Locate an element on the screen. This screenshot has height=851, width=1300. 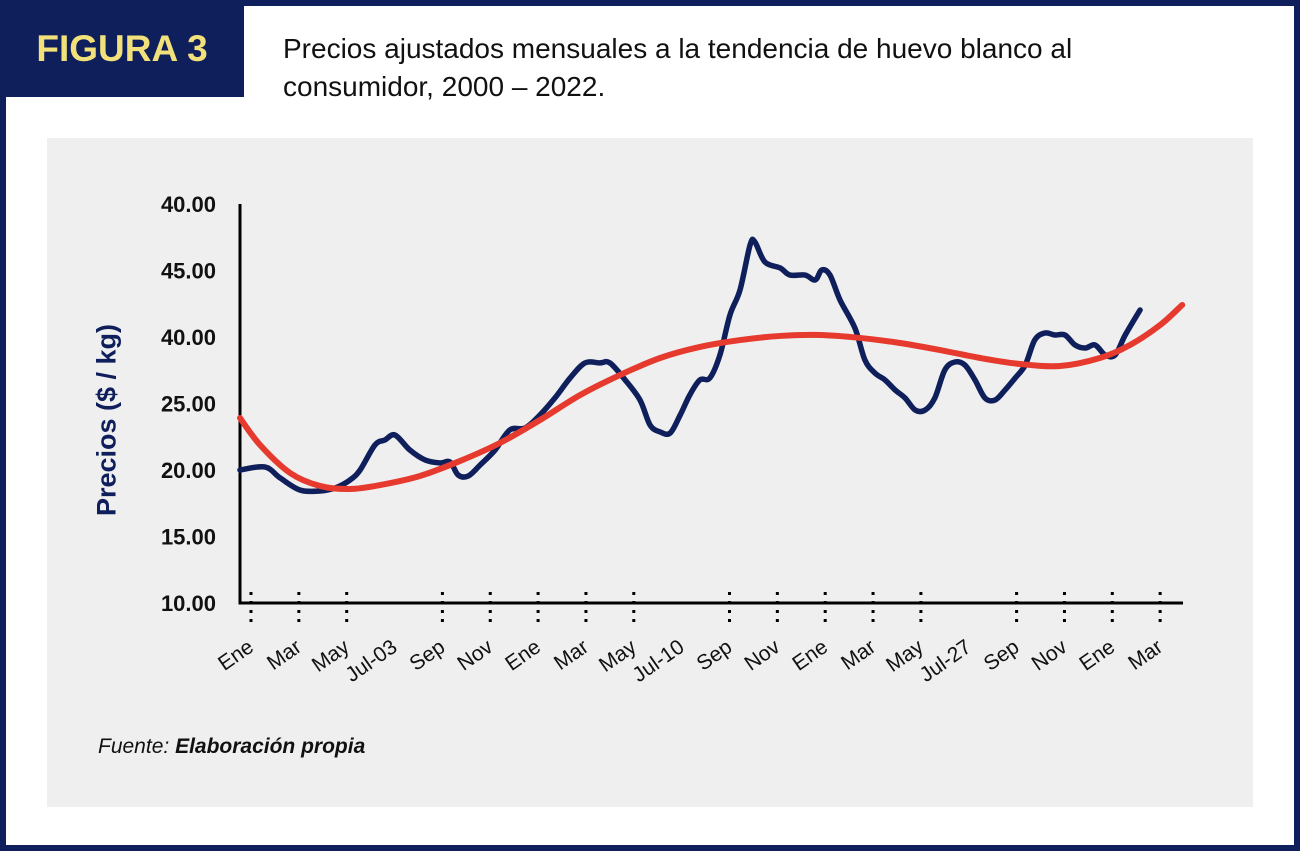
source-text: Elaboración propia is located at coordinates (270, 746).